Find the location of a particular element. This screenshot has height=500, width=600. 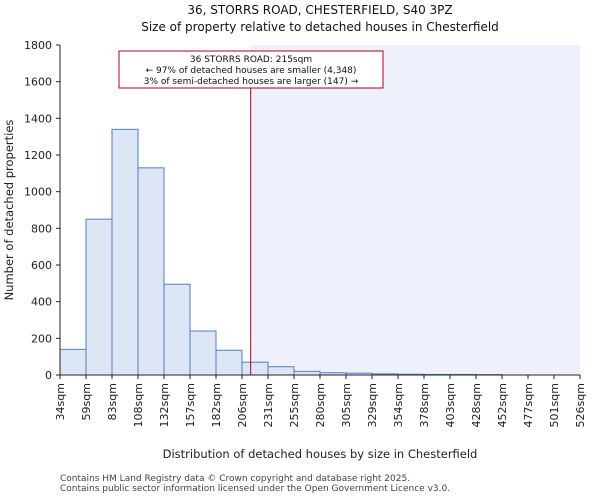

y-tick-label: 200 is located at coordinates (41, 338).